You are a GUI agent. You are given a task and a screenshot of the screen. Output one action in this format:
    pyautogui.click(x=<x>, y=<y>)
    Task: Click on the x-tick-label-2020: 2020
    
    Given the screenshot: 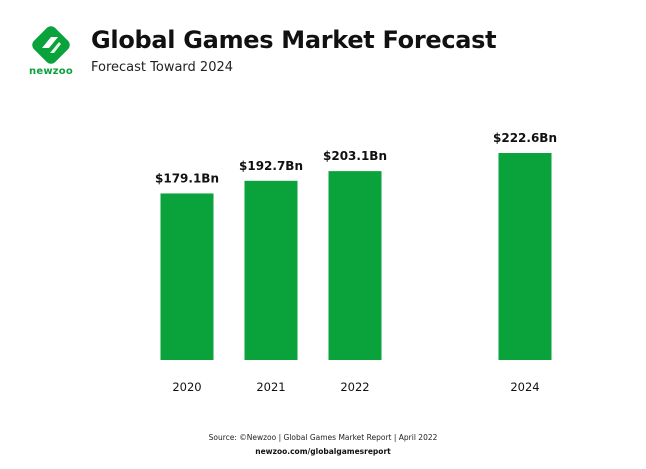 What is the action you would take?
    pyautogui.click(x=186, y=387)
    